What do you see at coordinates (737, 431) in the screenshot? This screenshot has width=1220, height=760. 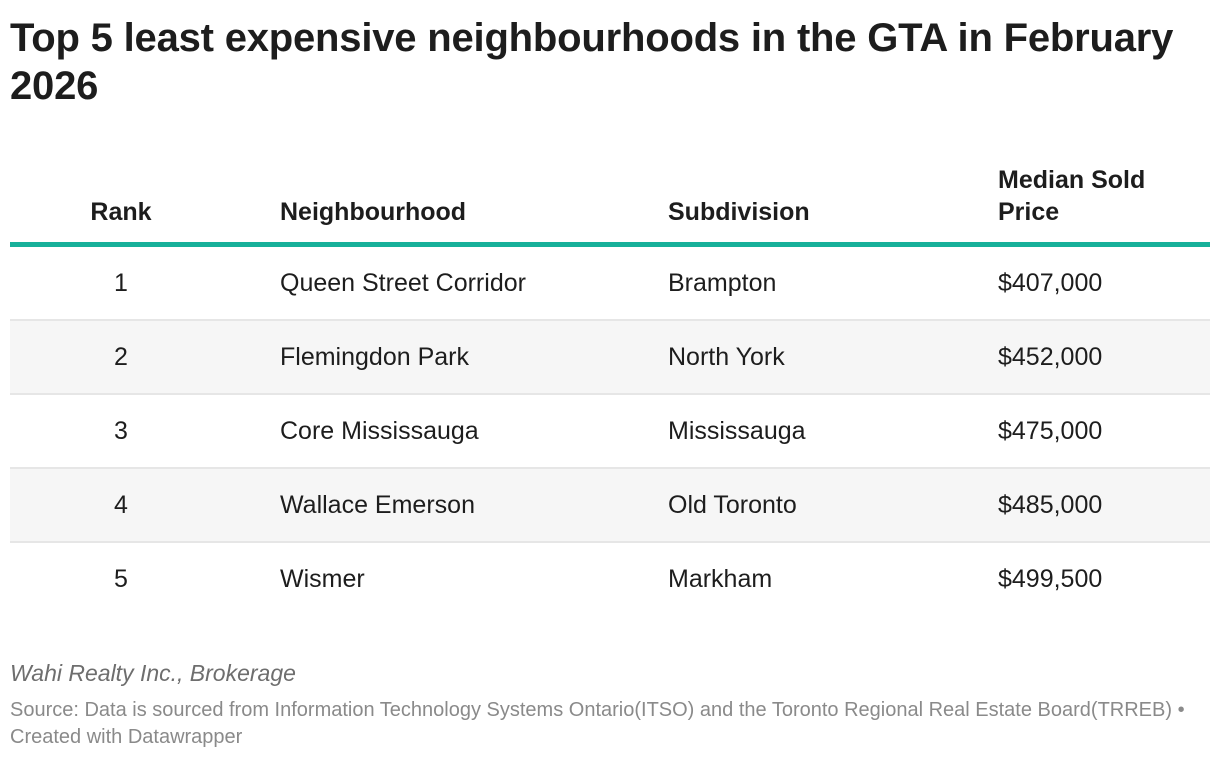 I see `cell-subdivision: Mississauga` at bounding box center [737, 431].